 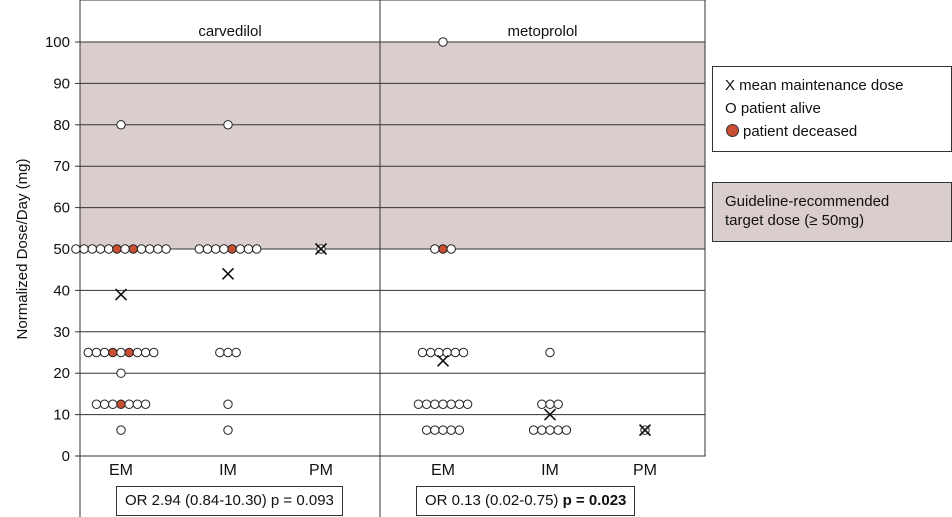 I want to click on legend-deceased-label: patient deceased, so click(x=800, y=131).